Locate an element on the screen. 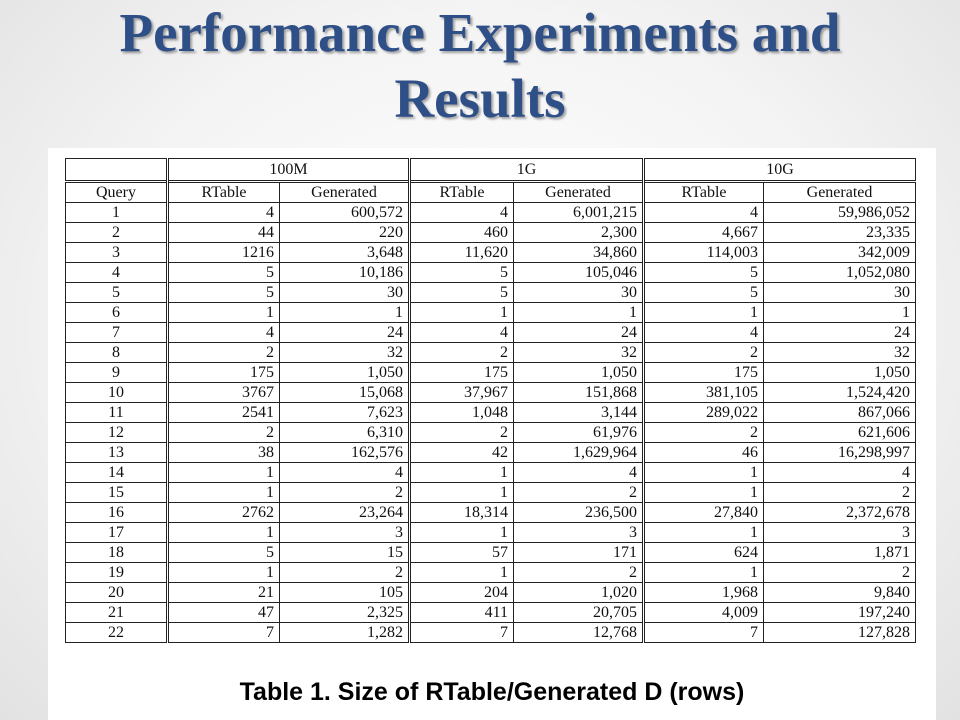 The image size is (960, 720). generated-cell: 3,144 is located at coordinates (579, 412).